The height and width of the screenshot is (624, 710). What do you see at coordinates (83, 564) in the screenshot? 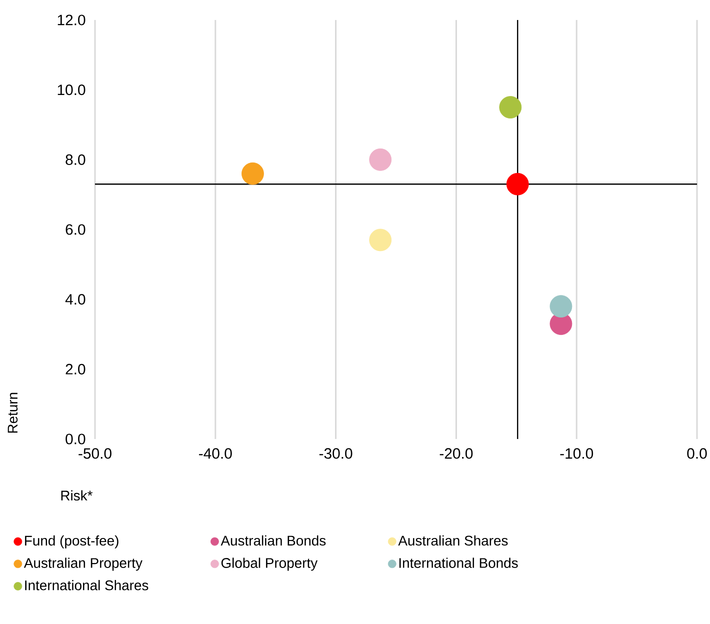
I see `legend-label: Australian Property` at bounding box center [83, 564].